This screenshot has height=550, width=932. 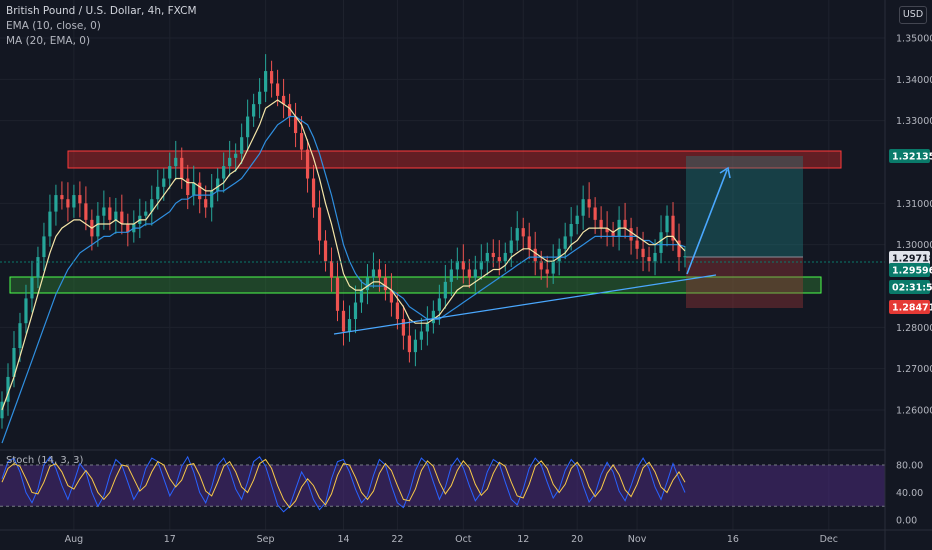 I want to click on price-tick-label: 1.27000, so click(x=914, y=369).